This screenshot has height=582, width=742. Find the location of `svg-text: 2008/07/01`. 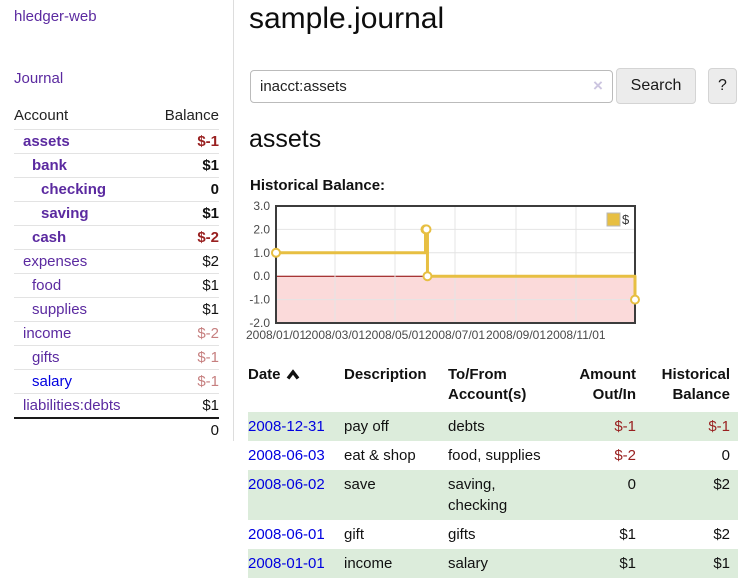

svg-text: 2008/07/01 is located at coordinates (455, 335).